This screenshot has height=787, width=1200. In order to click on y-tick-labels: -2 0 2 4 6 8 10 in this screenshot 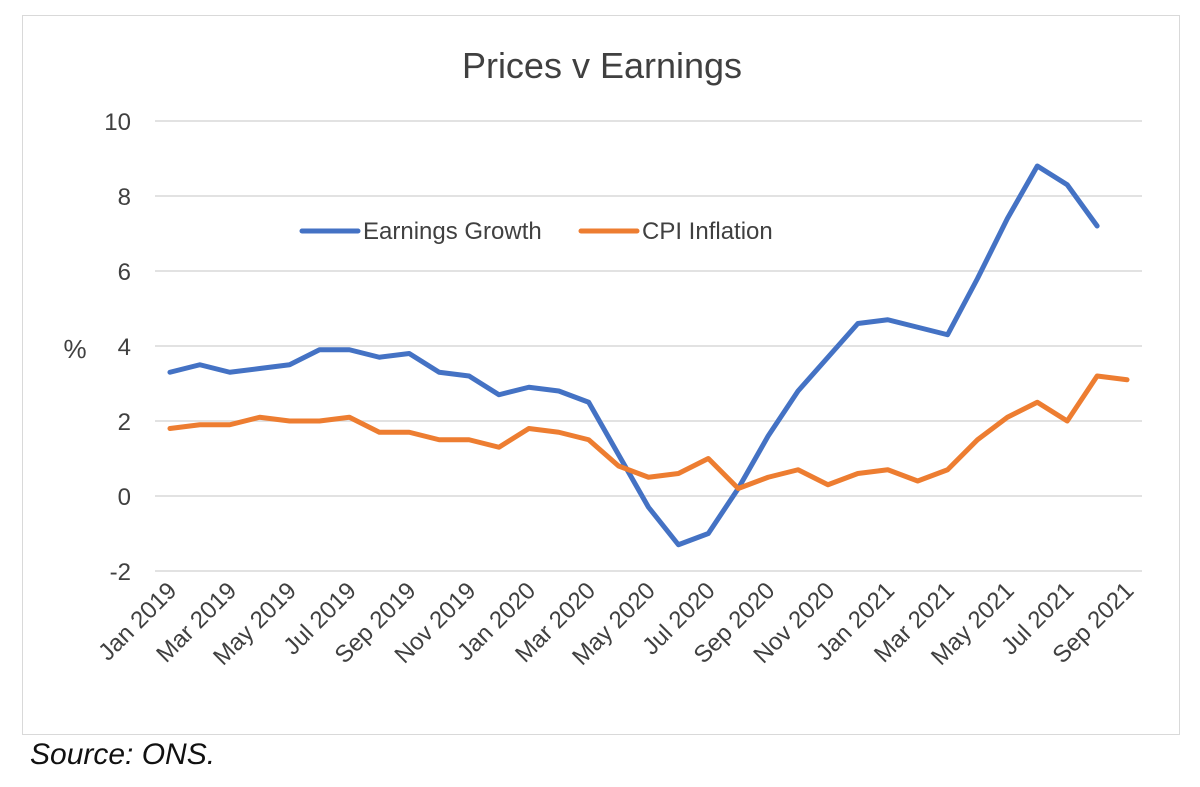, I will do `click(117, 347)`.